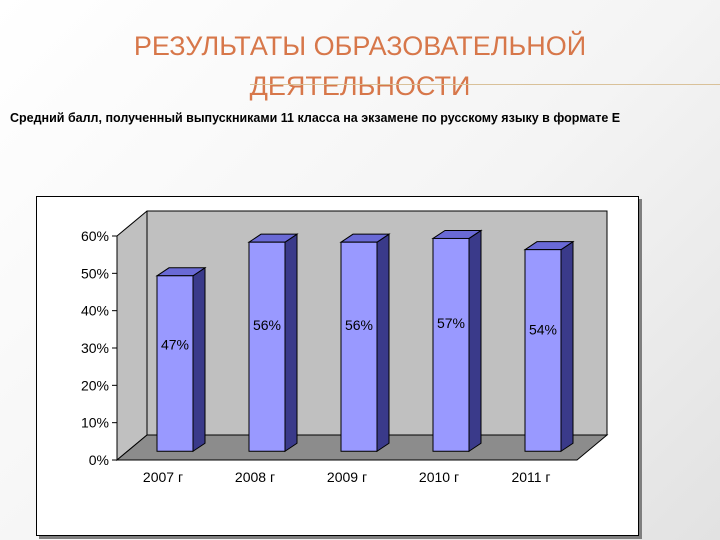 This screenshot has width=720, height=540. What do you see at coordinates (95, 236) in the screenshot?
I see `y-tick-label: 60%` at bounding box center [95, 236].